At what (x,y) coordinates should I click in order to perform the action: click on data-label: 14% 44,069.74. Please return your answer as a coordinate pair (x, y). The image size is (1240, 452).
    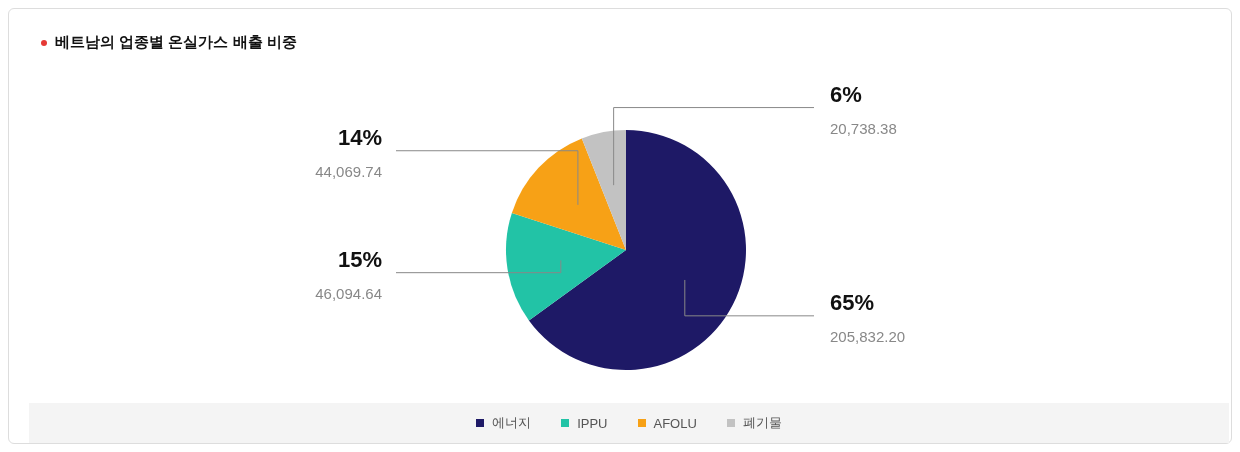
    Looking at the image, I should click on (348, 152).